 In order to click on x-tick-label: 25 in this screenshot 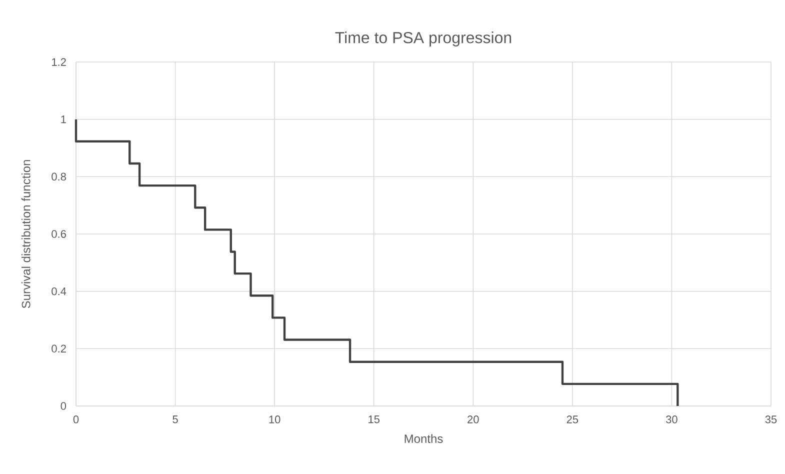, I will do `click(572, 420)`.